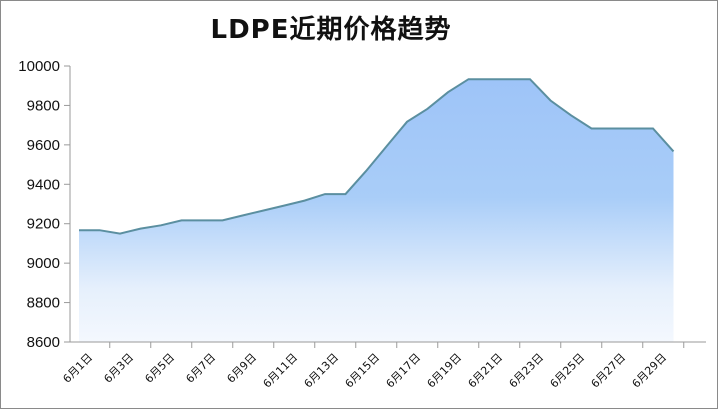 Image resolution: width=718 pixels, height=409 pixels. I want to click on y-tick-label: 9200, so click(43, 224).